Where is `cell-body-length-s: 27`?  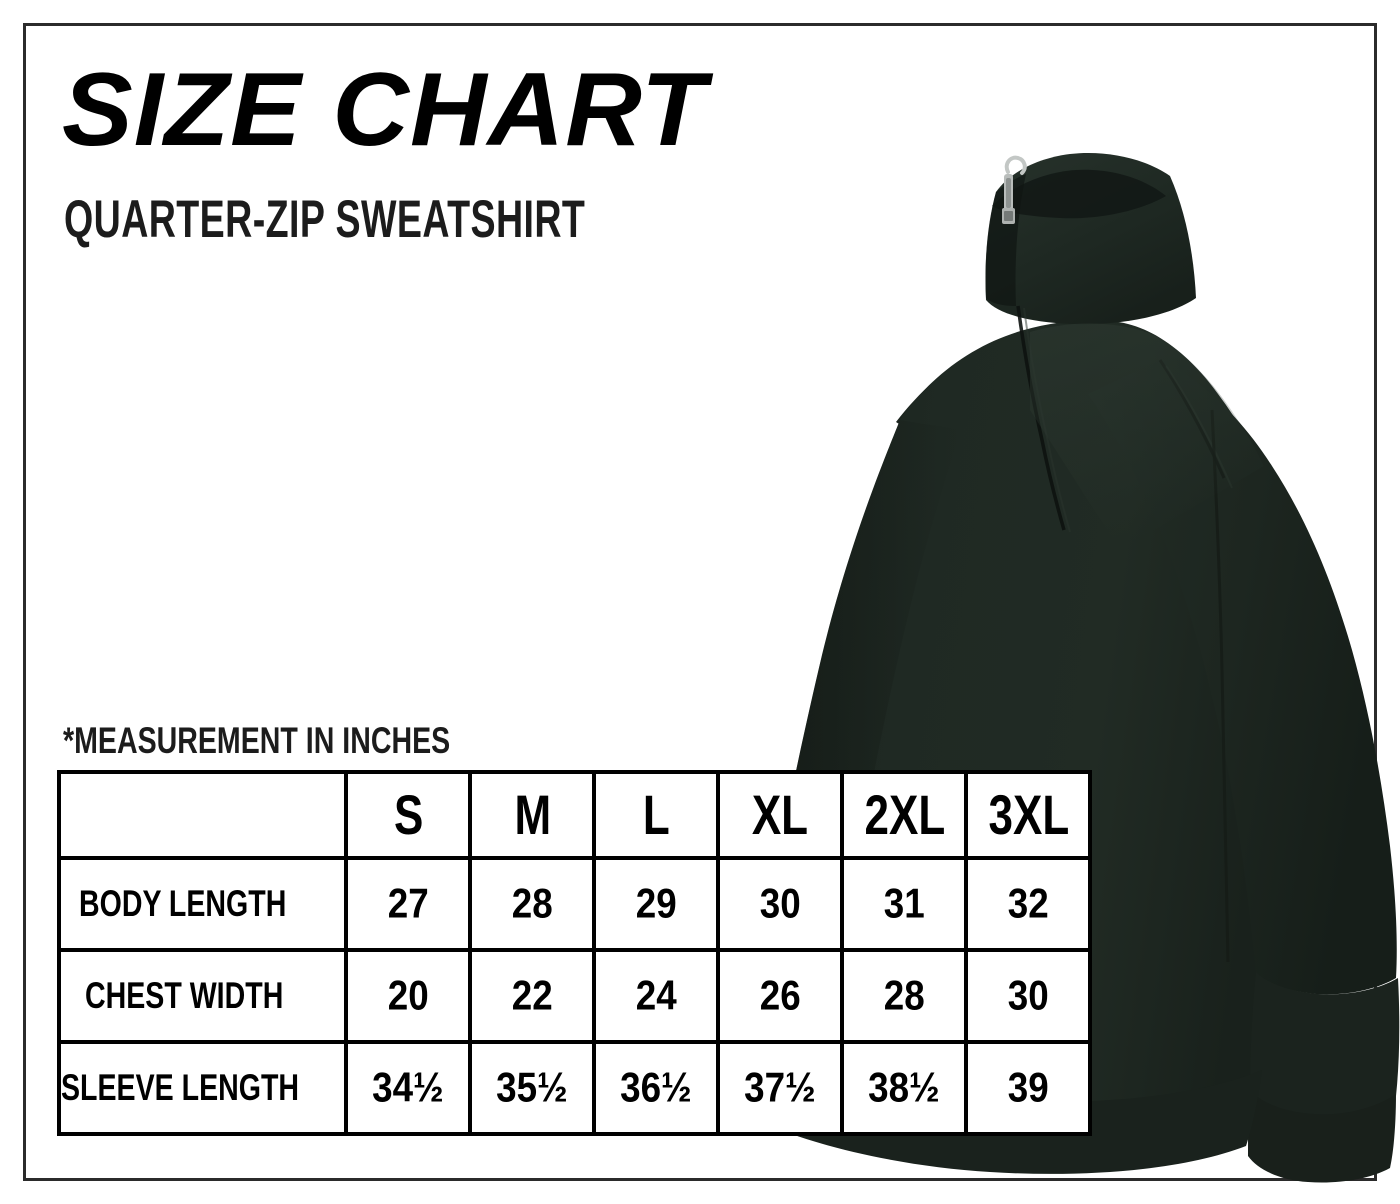 cell-body-length-s: 27 is located at coordinates (408, 904).